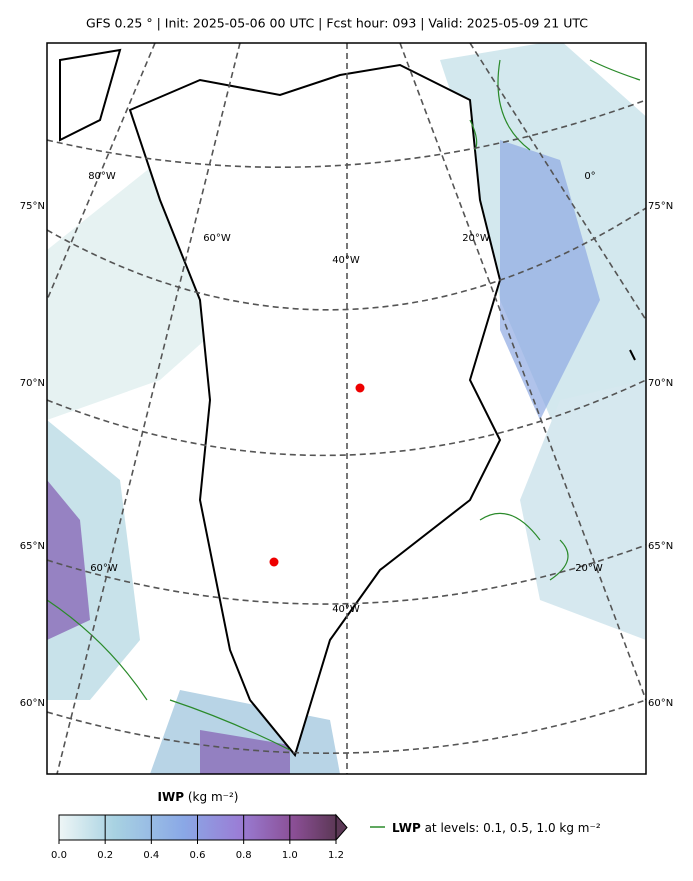 The height and width of the screenshot is (881, 693). What do you see at coordinates (336, 855) in the screenshot?
I see `colorbar-tick-label: 1.2` at bounding box center [336, 855].